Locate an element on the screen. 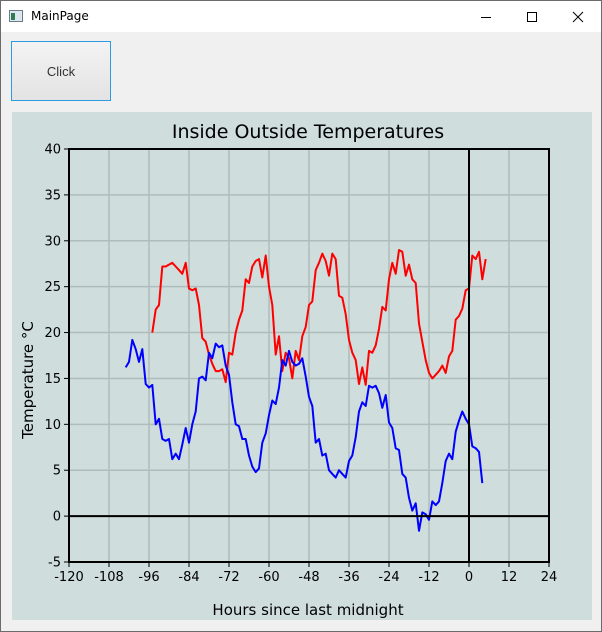 This screenshot has height=632, width=602. x-tick-label: -60 is located at coordinates (268, 577).